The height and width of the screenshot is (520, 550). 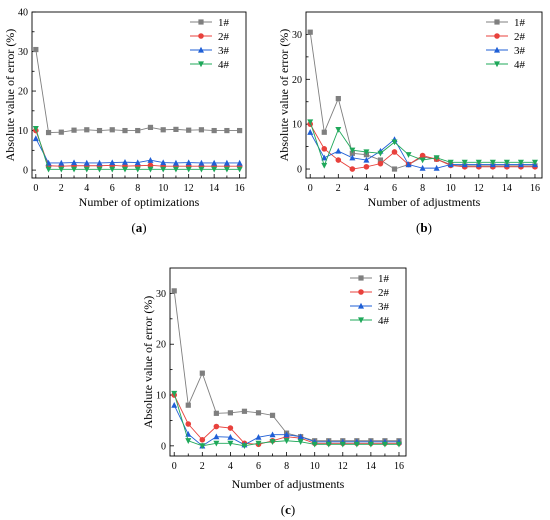 I want to click on axis-ticks: 0 2 4 6 8 10 12 14 16 0 10 20 30 40, so click(x=131, y=101).